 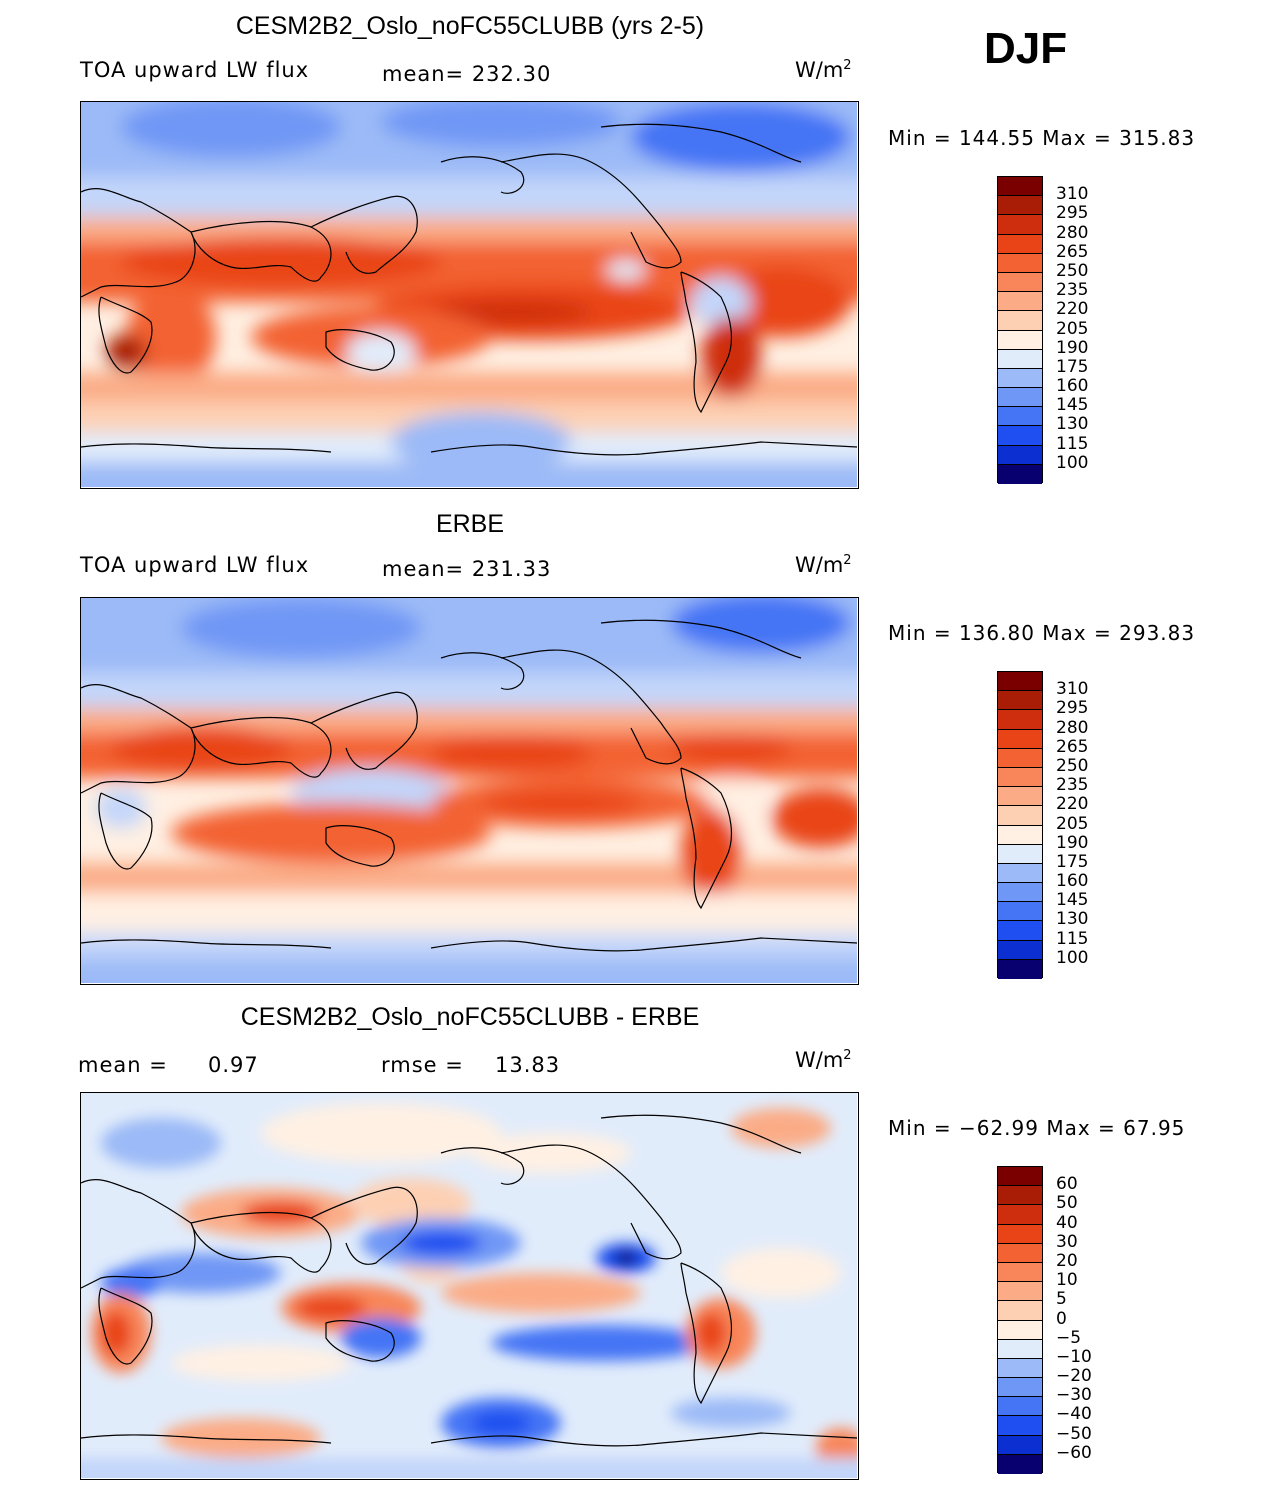 I want to click on colorbar-tick-label: −30, so click(x=1074, y=1395).